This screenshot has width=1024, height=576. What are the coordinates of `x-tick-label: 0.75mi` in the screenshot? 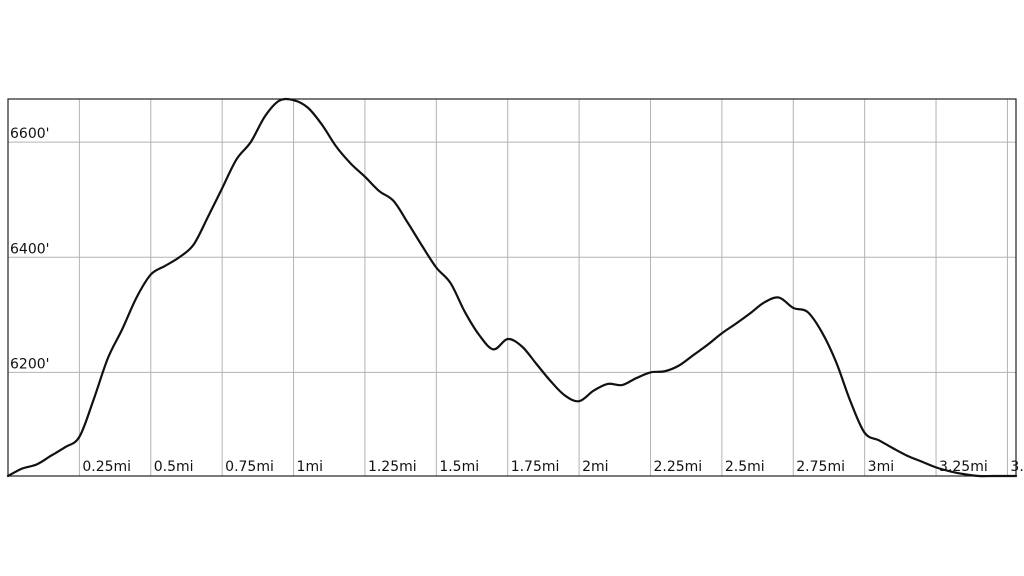 It's located at (249, 467).